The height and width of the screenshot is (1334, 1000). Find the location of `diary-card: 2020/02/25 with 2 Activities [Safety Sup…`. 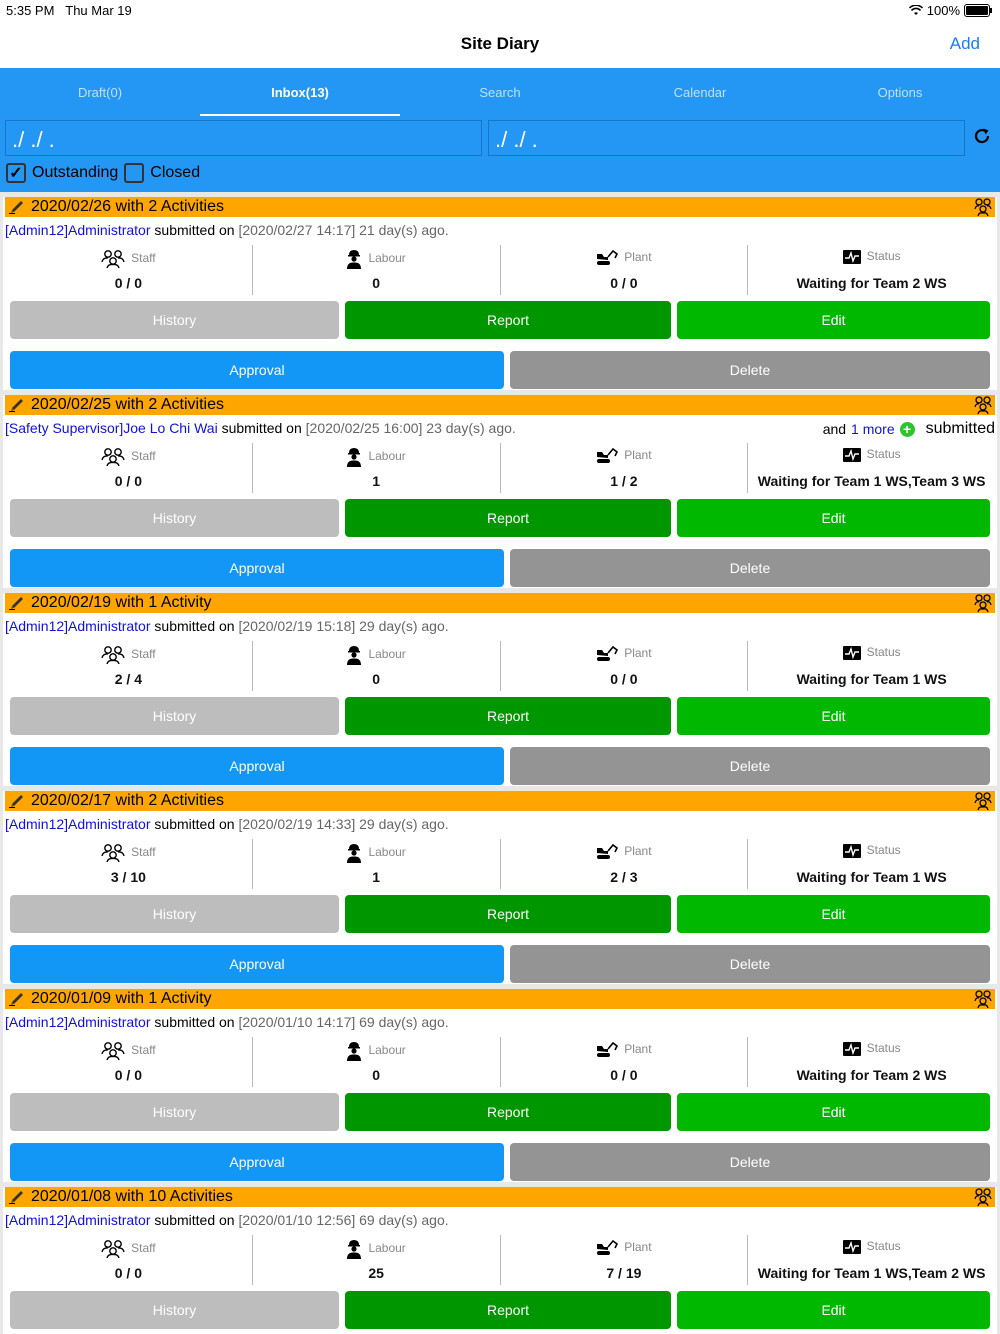

diary-card: 2020/02/25 with 2 Activities [Safety Sup… is located at coordinates (500, 491).